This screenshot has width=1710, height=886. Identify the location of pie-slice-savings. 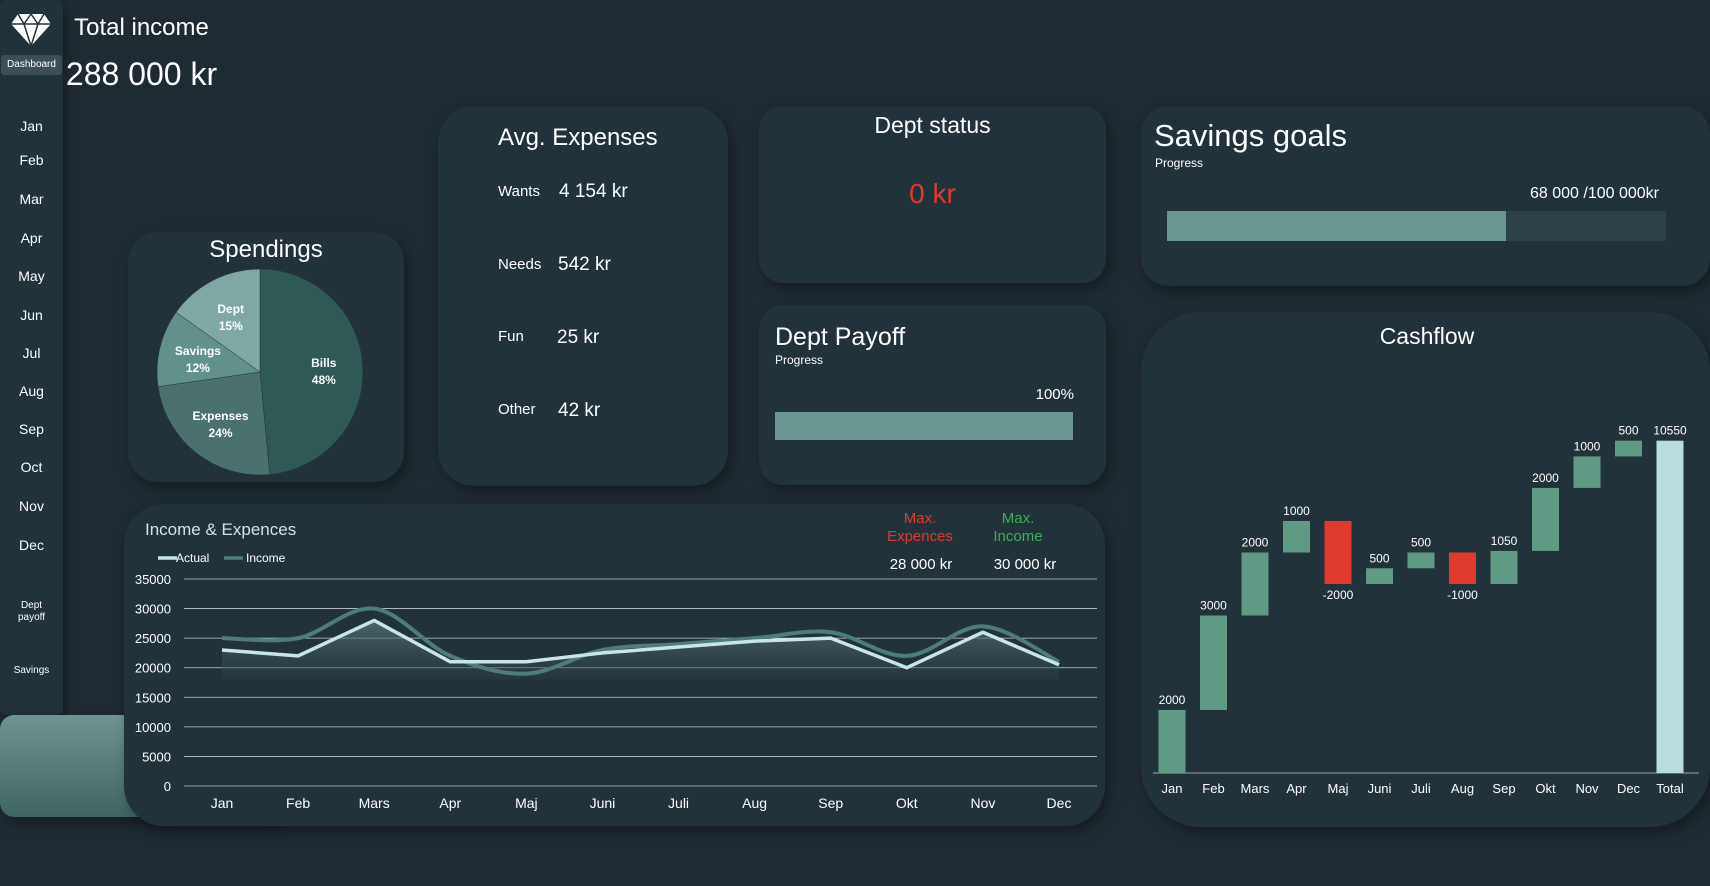
(208, 349).